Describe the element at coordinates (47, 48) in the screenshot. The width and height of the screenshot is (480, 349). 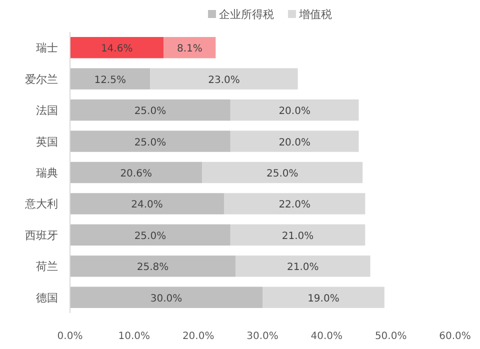
I see `y-tick-label: 瑞士` at that location.